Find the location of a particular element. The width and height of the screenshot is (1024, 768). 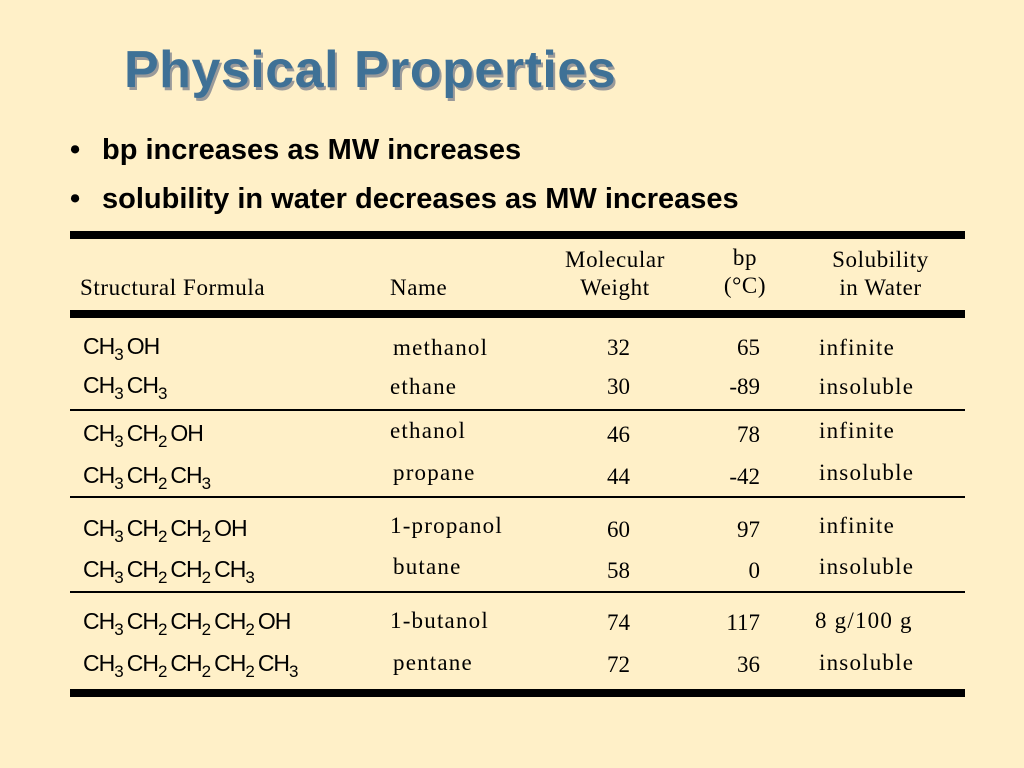

name-cell: ethane is located at coordinates (424, 386).